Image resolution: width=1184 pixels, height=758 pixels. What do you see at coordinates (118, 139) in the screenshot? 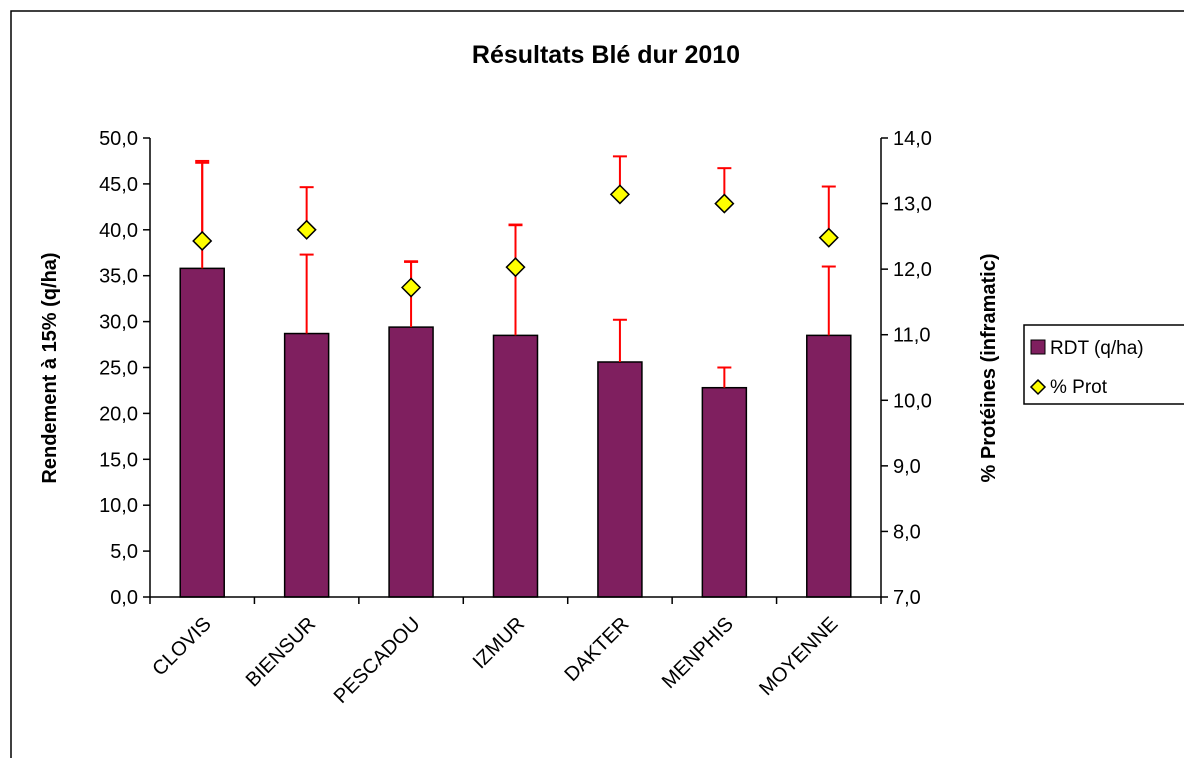
I see `left-tick-label: 50,0` at bounding box center [118, 139].